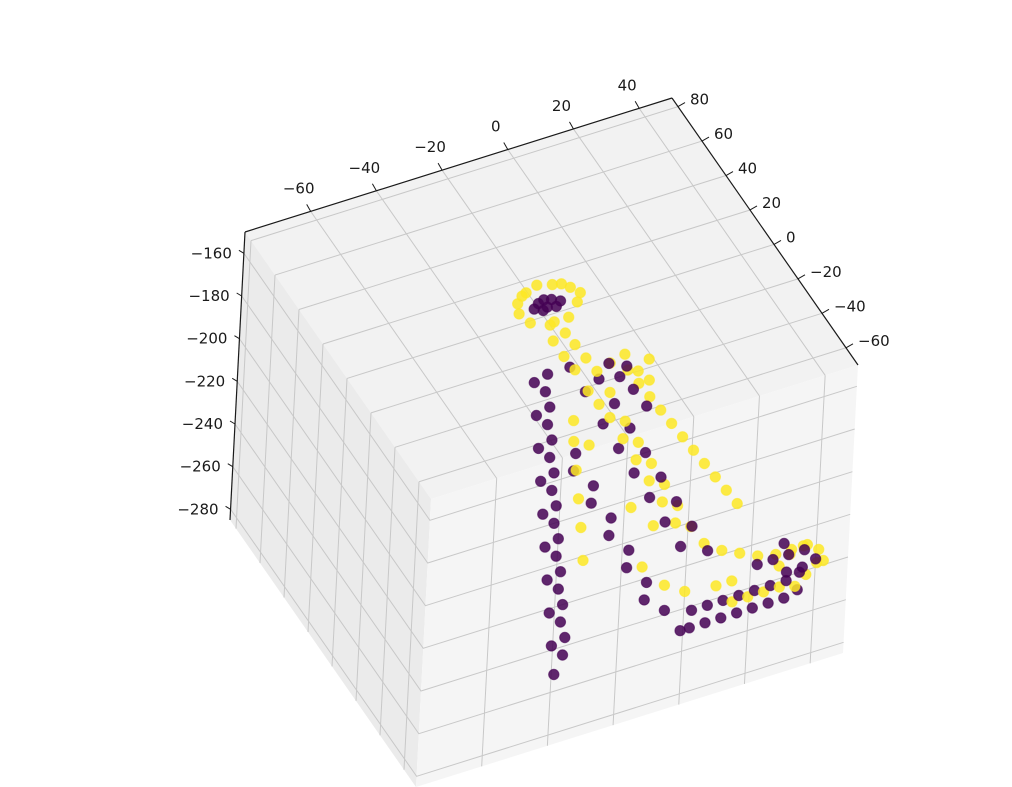  I want to click on y-tick-label: 80, so click(699, 100).